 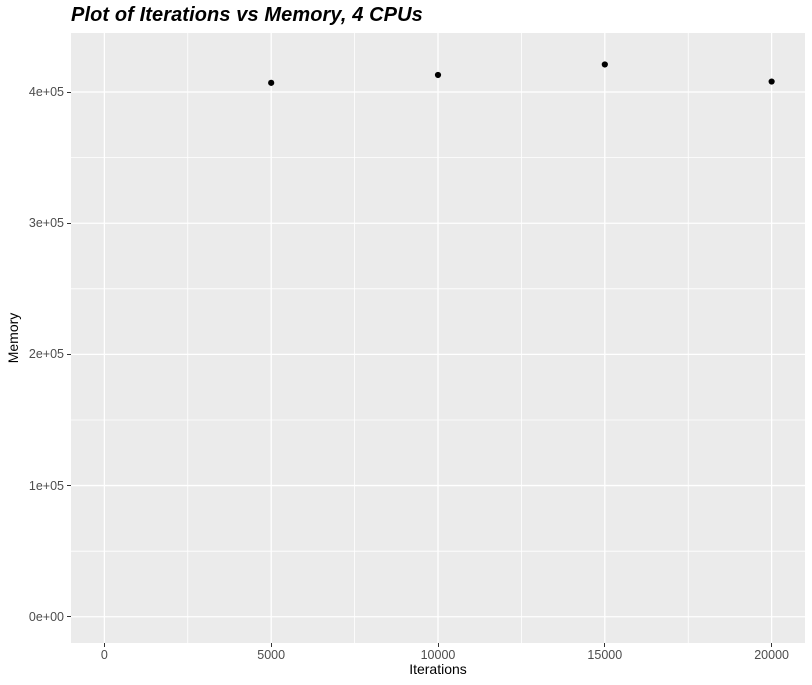 What do you see at coordinates (271, 655) in the screenshot?
I see `x-tick-label: 5000` at bounding box center [271, 655].